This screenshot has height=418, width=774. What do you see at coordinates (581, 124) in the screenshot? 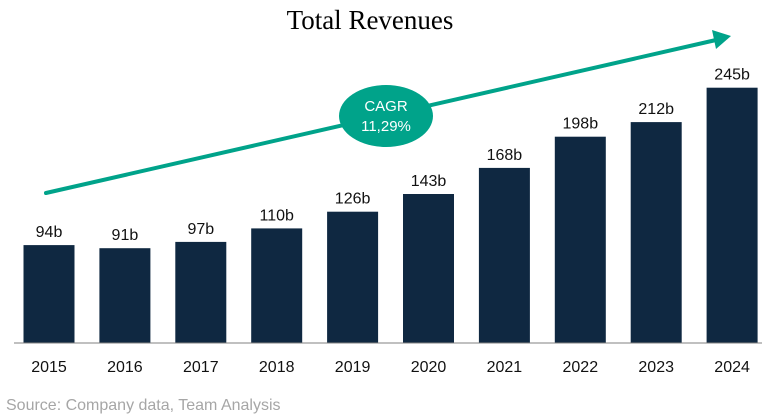
I see `value-label-2022: 198b` at bounding box center [581, 124].